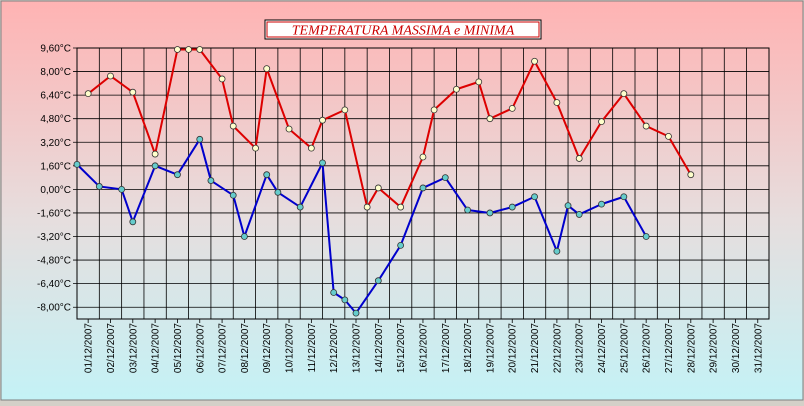  What do you see at coordinates (54, 213) in the screenshot?
I see `y-tick-label: -1,60°C` at bounding box center [54, 213].